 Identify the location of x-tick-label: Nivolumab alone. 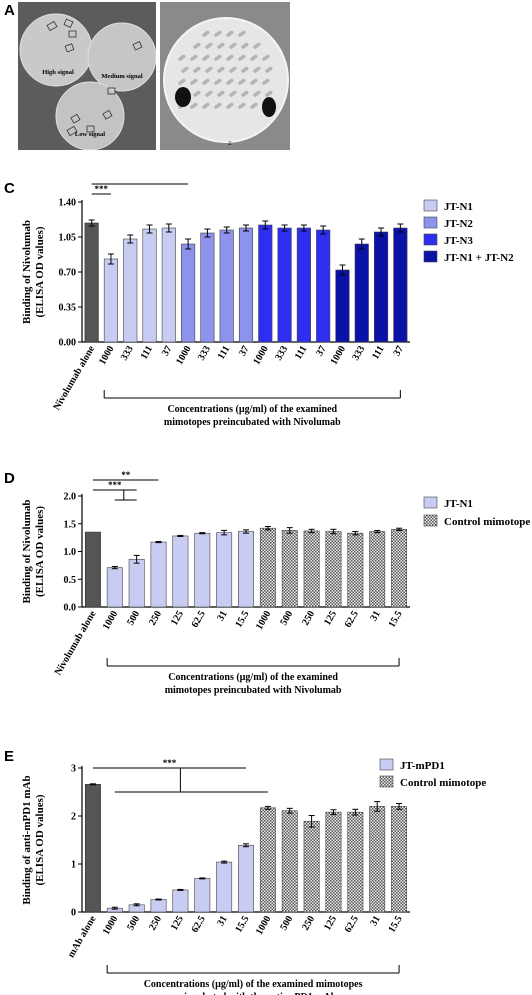
(76, 643).